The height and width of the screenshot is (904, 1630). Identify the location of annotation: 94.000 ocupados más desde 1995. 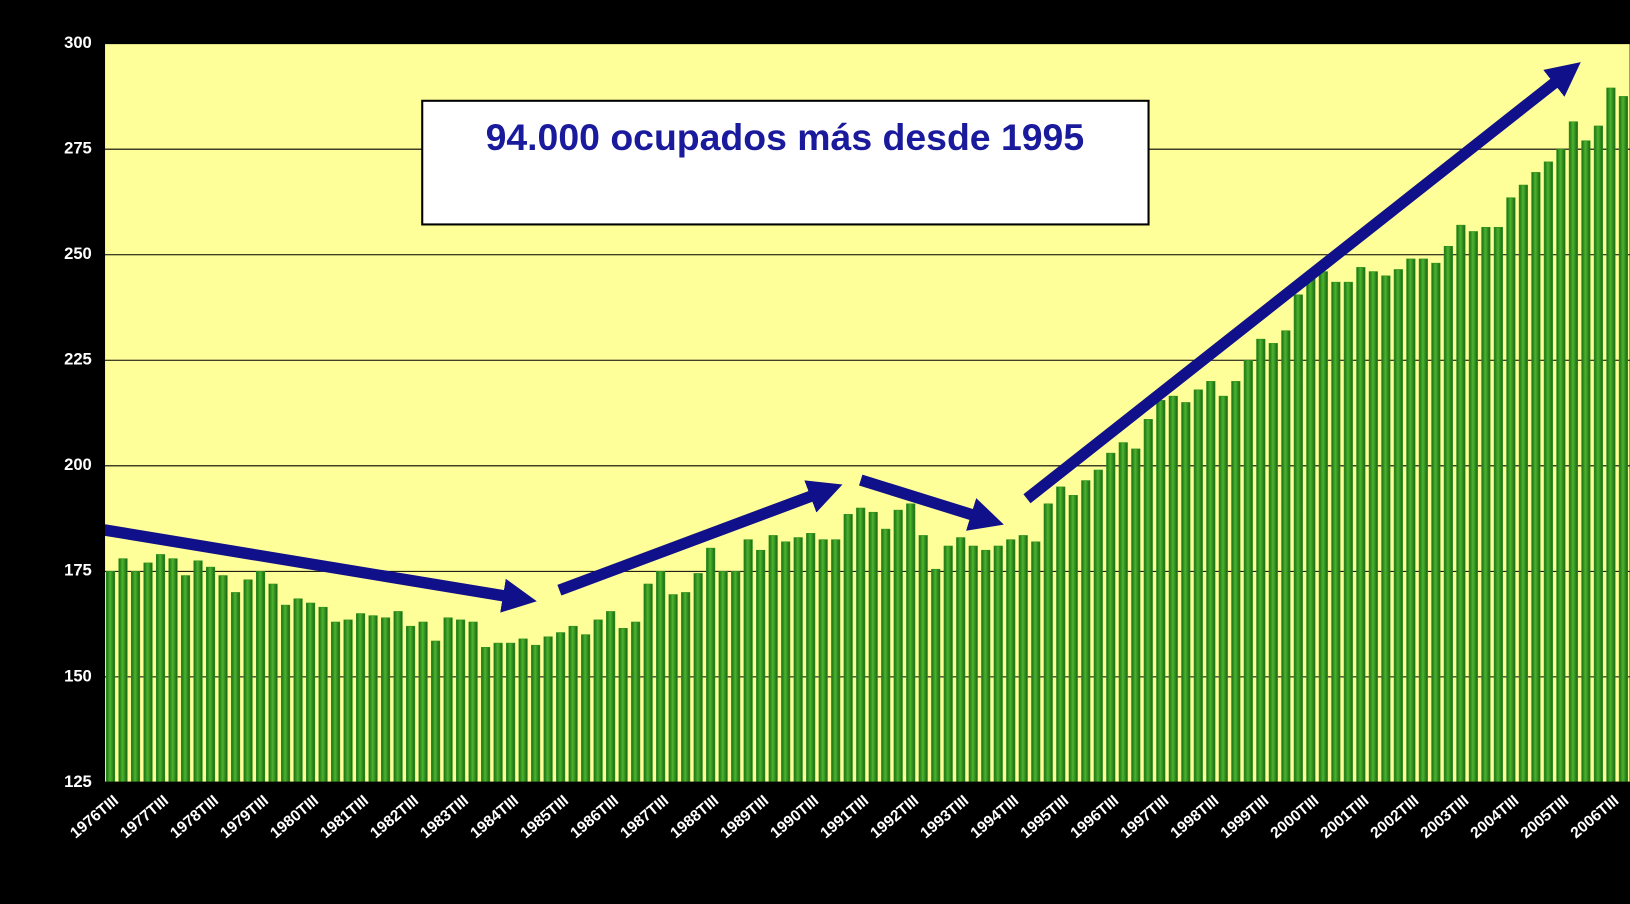
(785, 137).